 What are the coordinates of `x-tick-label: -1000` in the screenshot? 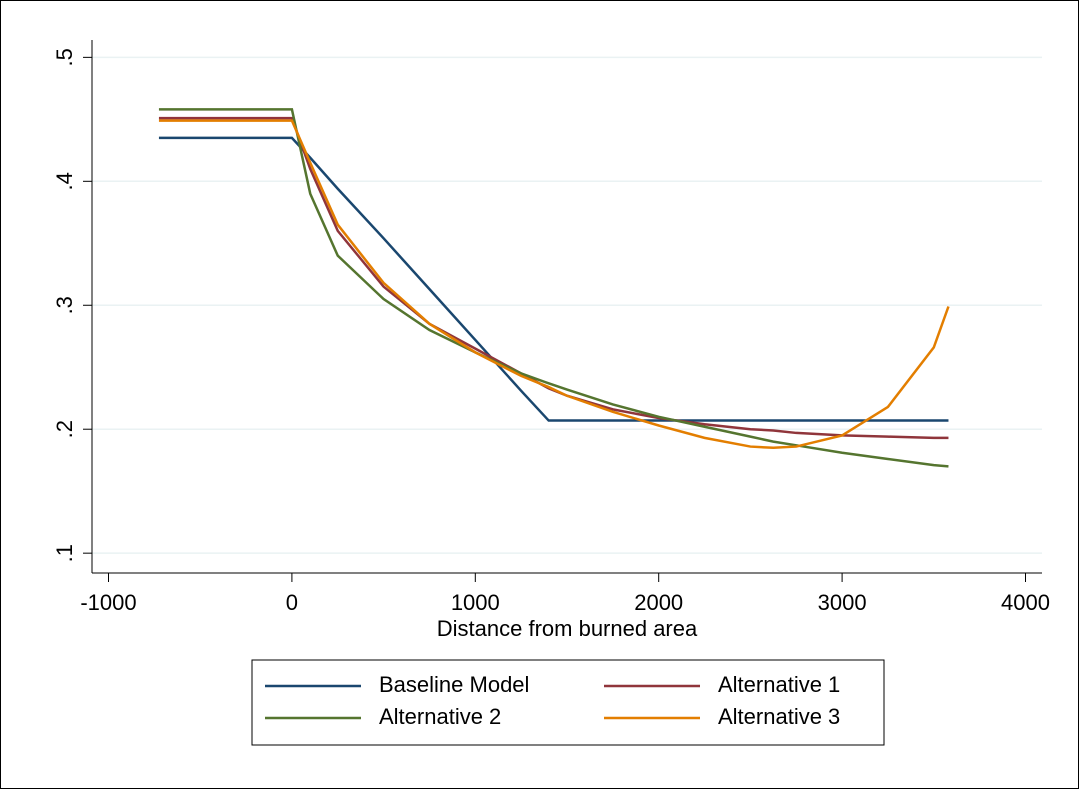 It's located at (108, 602).